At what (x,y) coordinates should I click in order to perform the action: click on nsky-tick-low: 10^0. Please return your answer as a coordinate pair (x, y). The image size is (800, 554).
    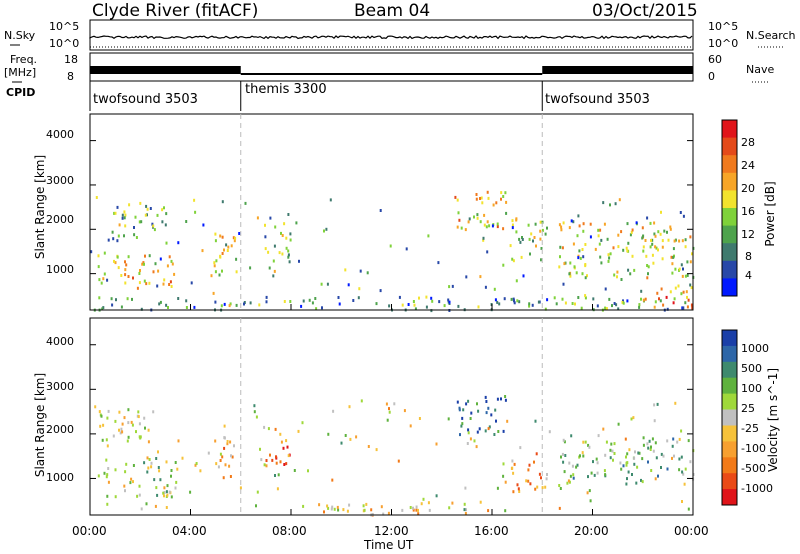
    Looking at the image, I should click on (64, 43).